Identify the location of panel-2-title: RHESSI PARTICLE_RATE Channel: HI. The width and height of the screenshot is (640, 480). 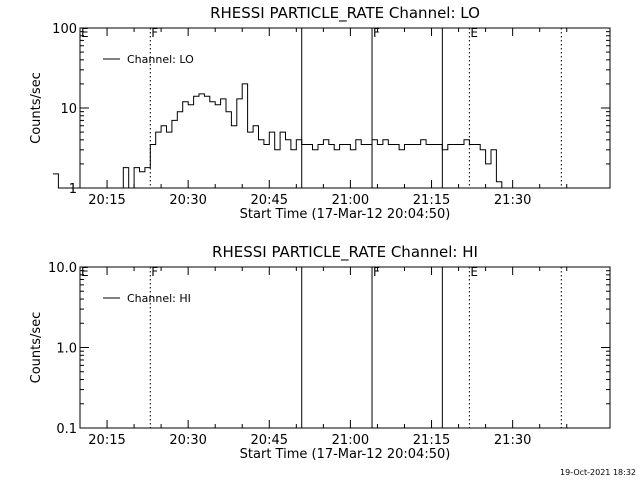
(345, 252).